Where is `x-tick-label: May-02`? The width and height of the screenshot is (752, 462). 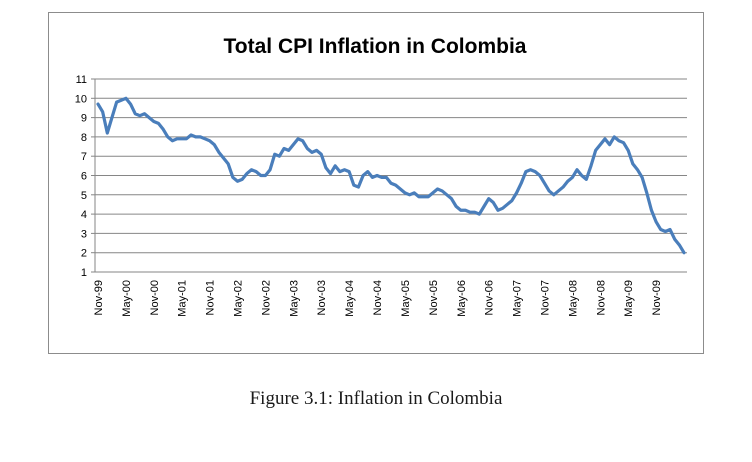 x-tick-label: May-02 is located at coordinates (239, 298).